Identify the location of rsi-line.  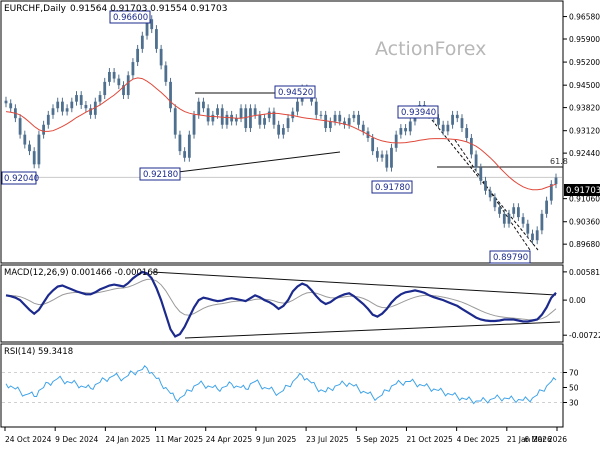
(281, 385).